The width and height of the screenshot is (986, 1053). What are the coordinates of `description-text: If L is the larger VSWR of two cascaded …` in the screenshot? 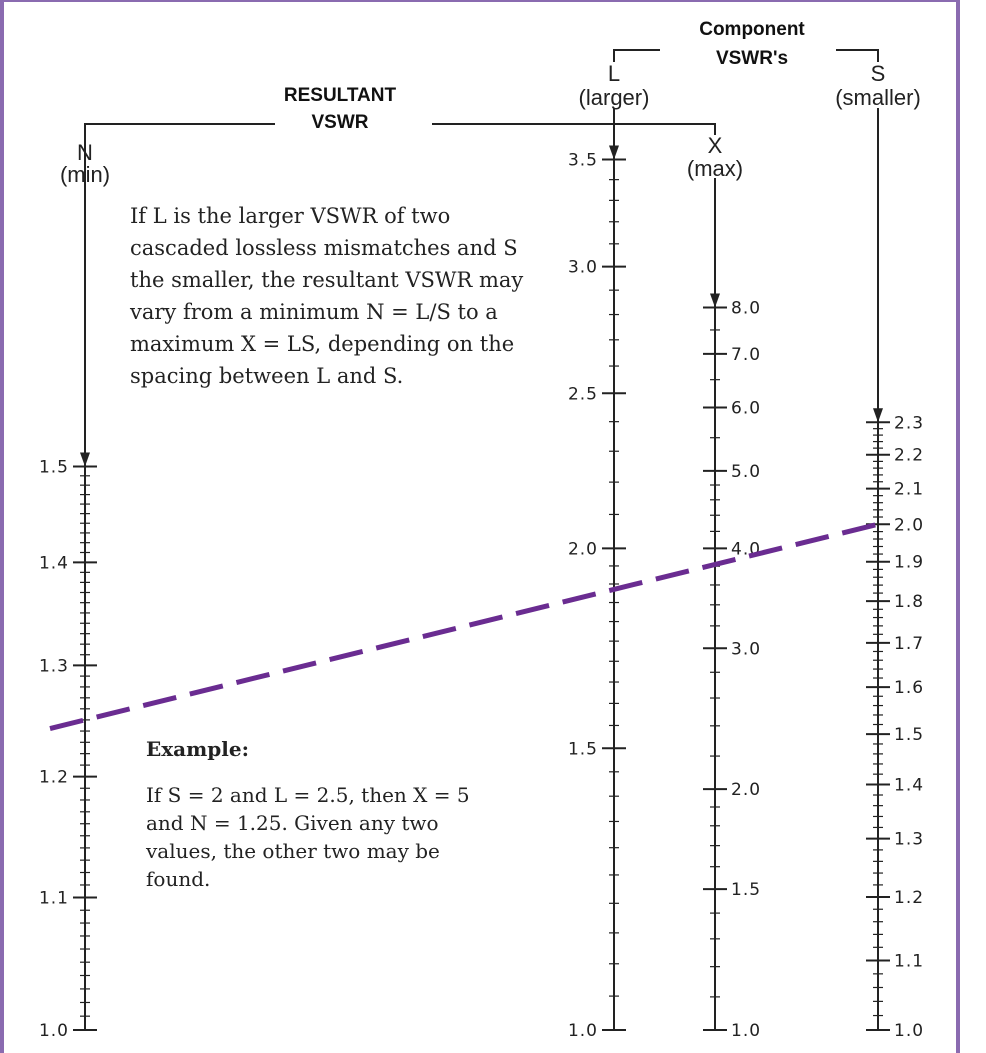 It's located at (330, 296).